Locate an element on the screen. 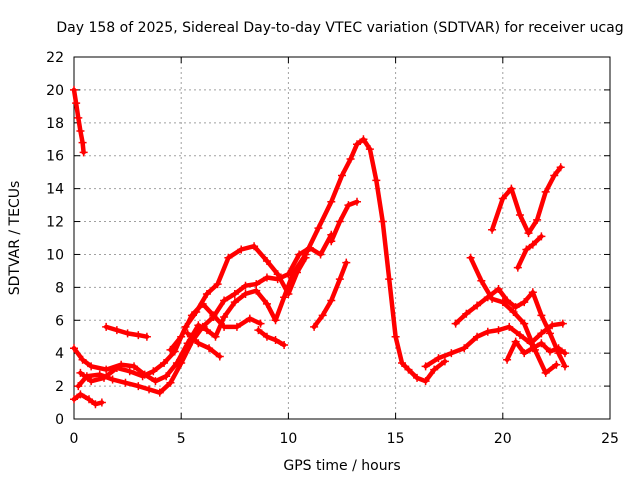 This screenshot has width=640, height=480. x-tick-label: 10 is located at coordinates (288, 439).